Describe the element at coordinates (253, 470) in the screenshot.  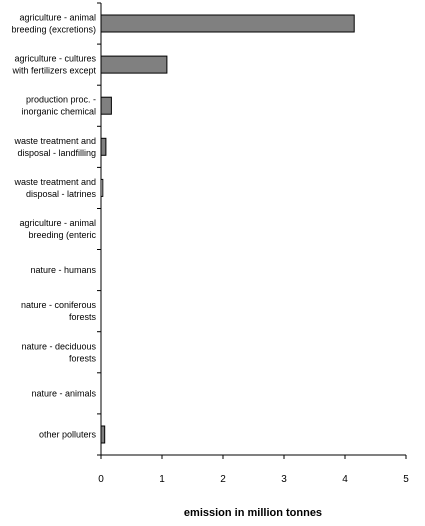
I see `x-ticks-group: 0 1 2 3 4 5` at that location.